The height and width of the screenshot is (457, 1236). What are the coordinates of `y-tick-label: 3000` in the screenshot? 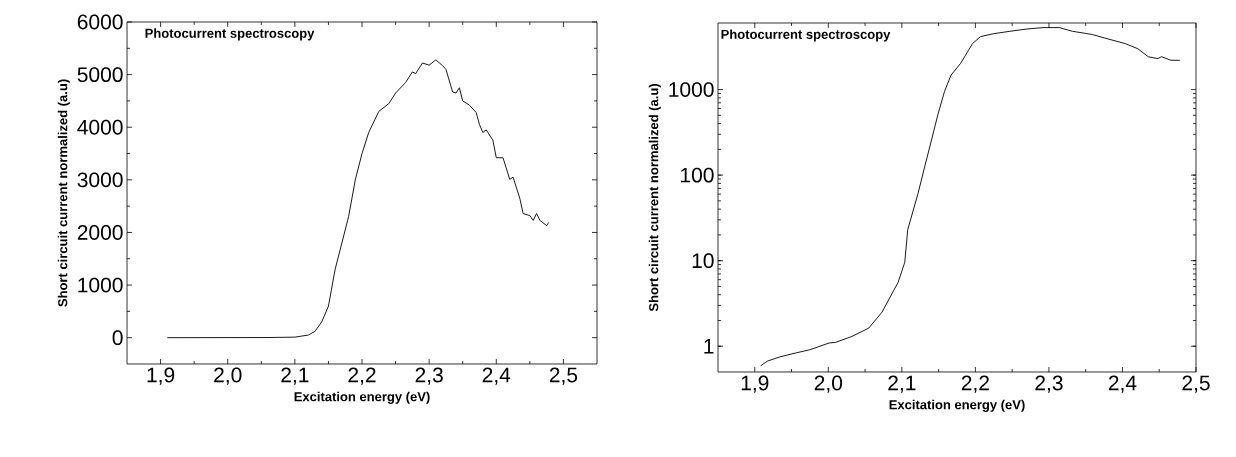 It's located at (100, 180).